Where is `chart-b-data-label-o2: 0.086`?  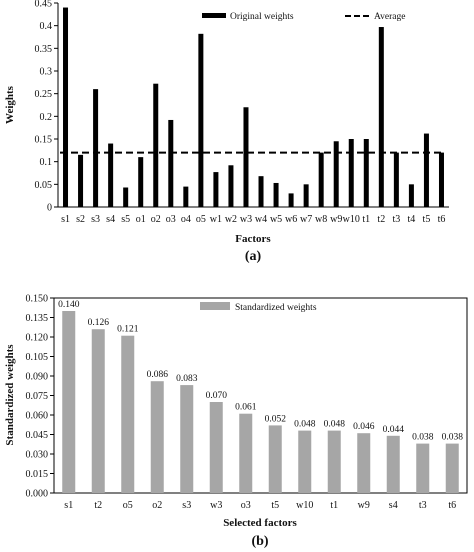 chart-b-data-label-o2: 0.086 is located at coordinates (158, 375).